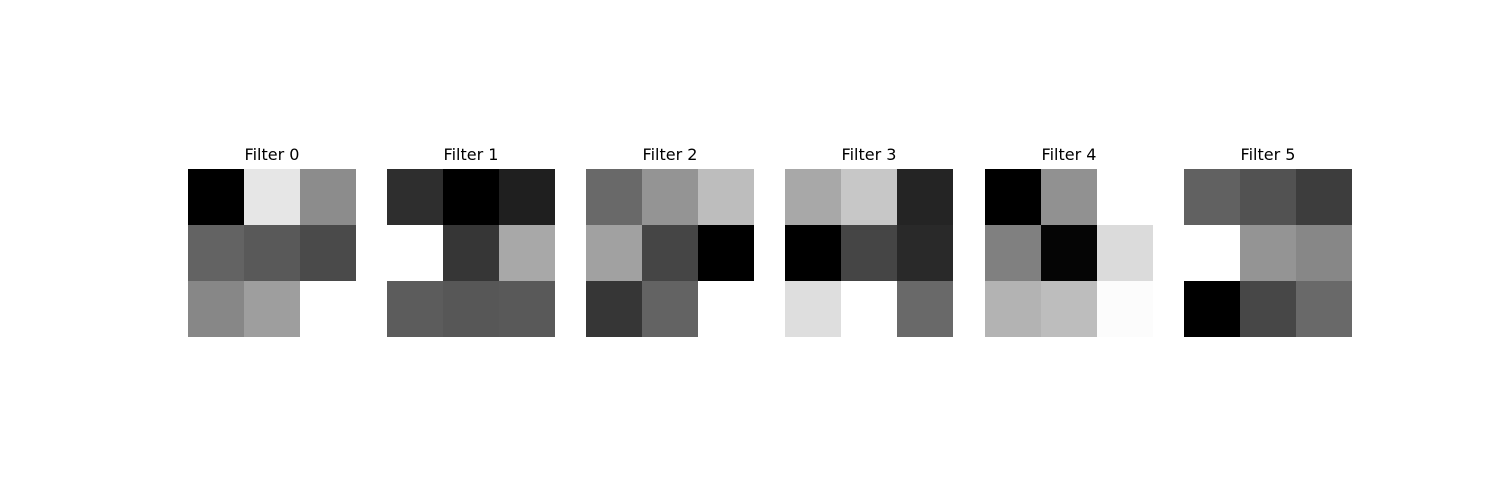 The width and height of the screenshot is (1500, 500). What do you see at coordinates (869, 154) in the screenshot?
I see `panel-title: Filter 3` at bounding box center [869, 154].